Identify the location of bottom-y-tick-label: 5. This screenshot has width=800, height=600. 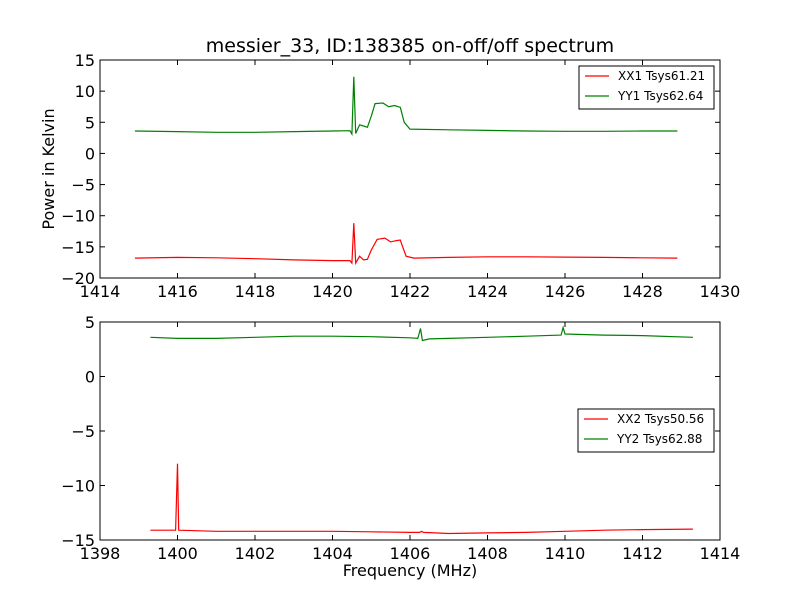
(90, 322).